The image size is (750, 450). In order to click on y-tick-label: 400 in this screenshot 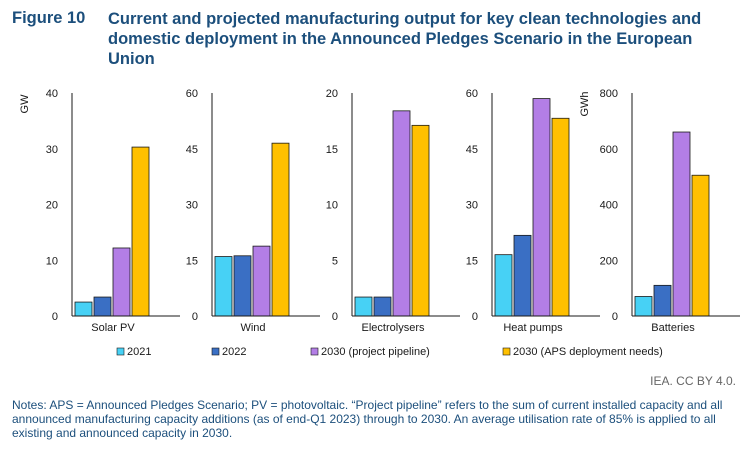, I will do `click(609, 206)`.